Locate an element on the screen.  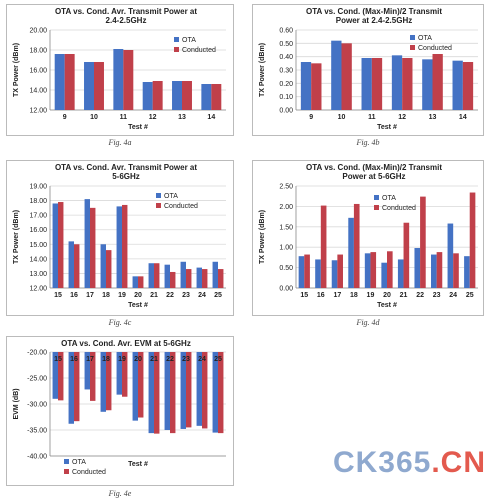
x-tick-label: 18 is located at coordinates (106, 359).